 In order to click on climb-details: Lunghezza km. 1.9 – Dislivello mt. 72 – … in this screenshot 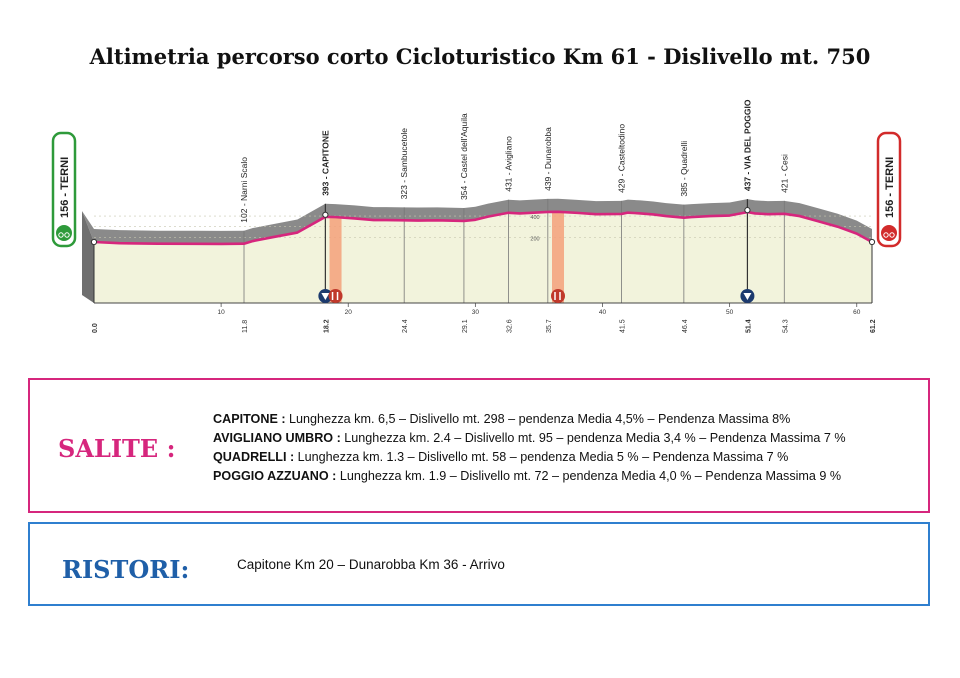, I will do `click(589, 476)`.